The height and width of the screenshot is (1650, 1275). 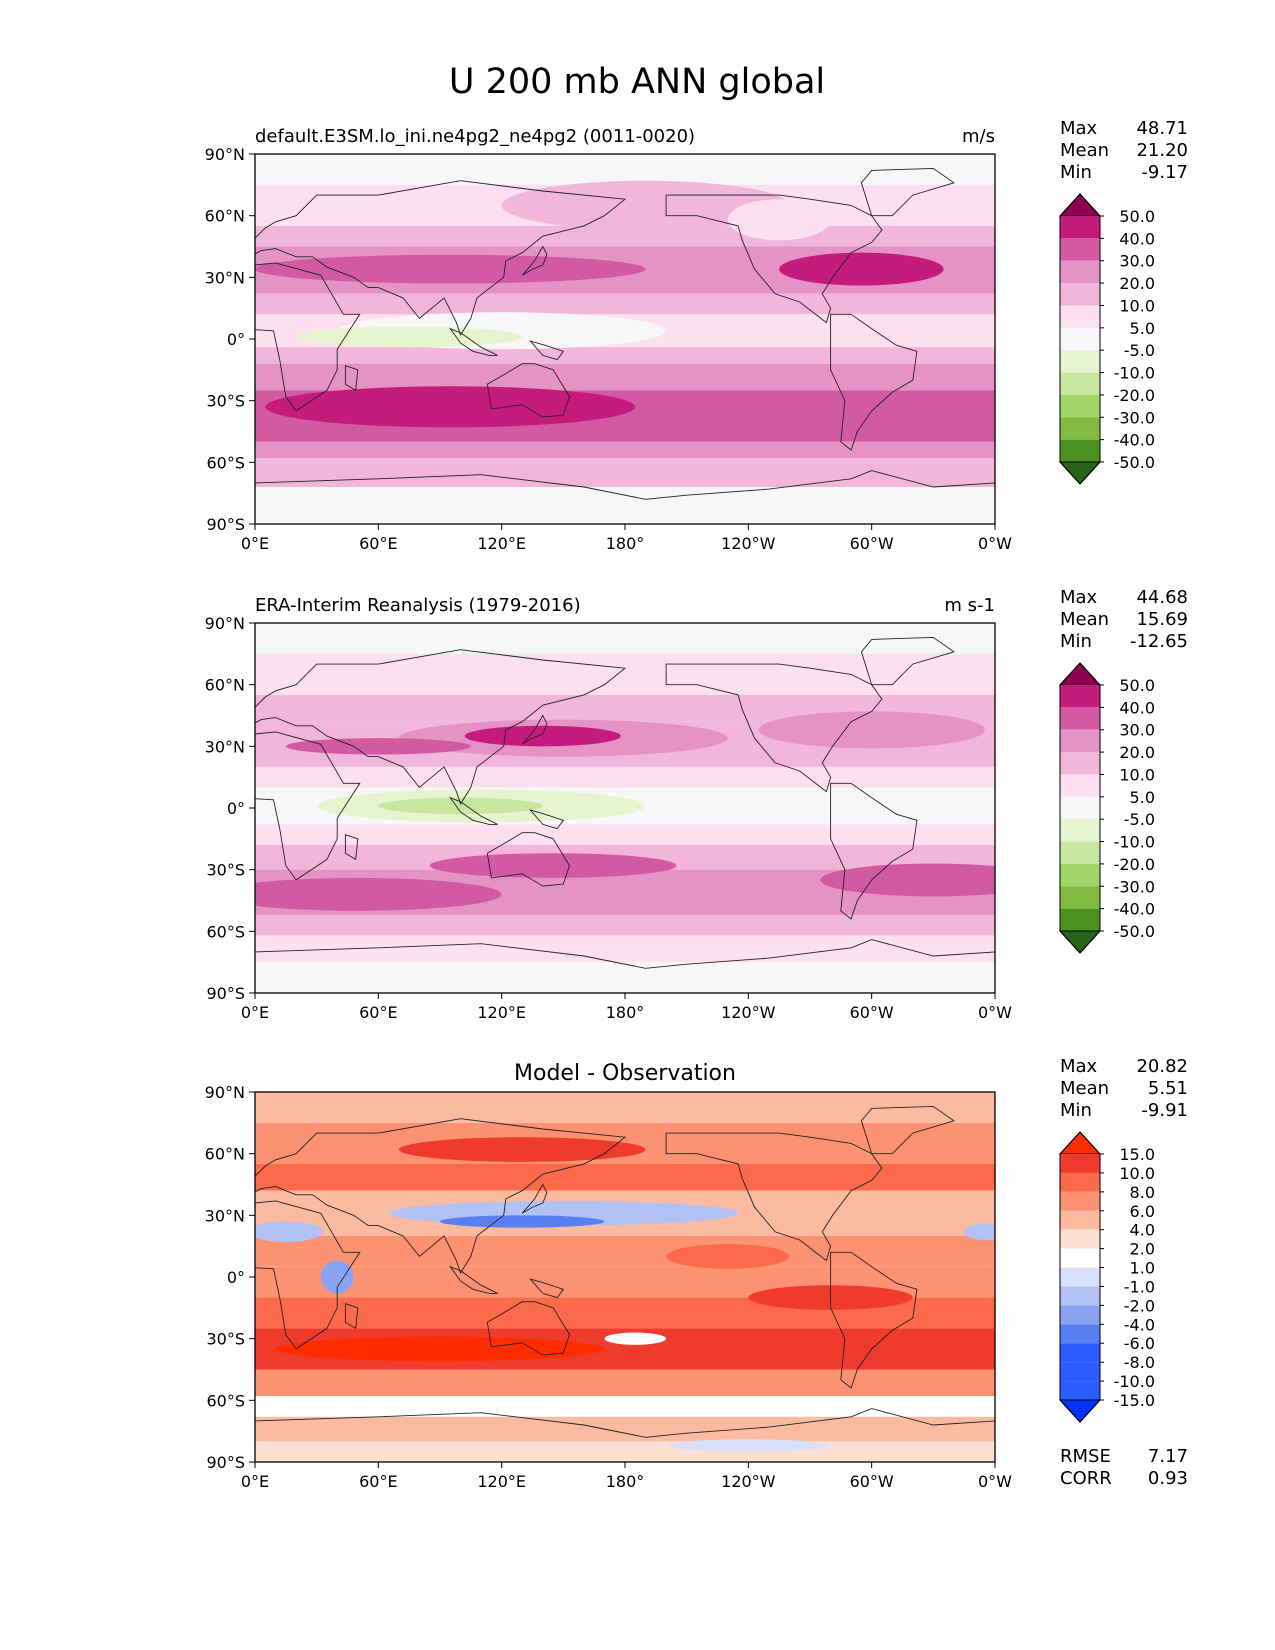 What do you see at coordinates (1142, 1211) in the screenshot?
I see `colorbar-label: 6.0` at bounding box center [1142, 1211].